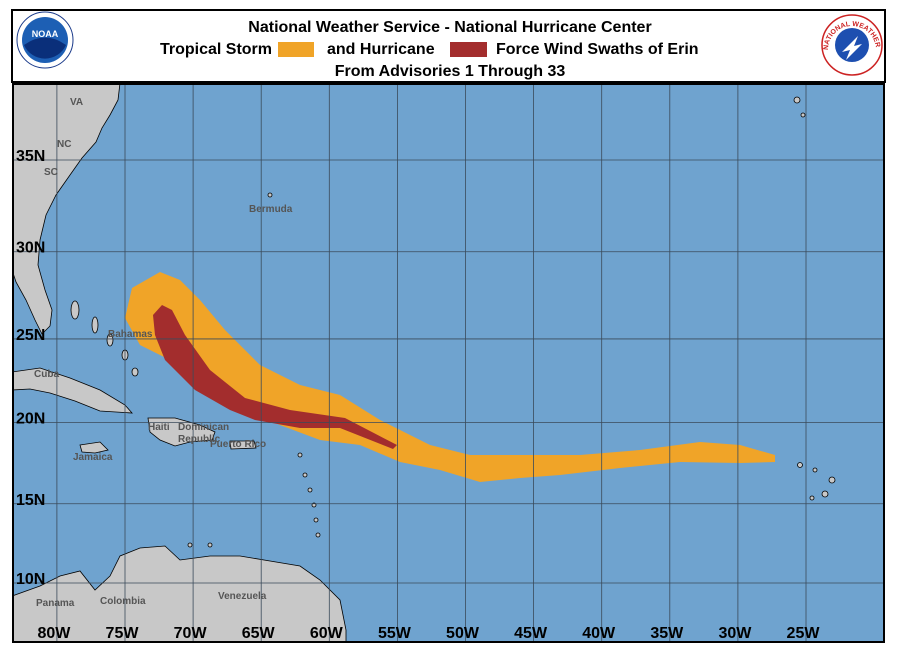  What do you see at coordinates (159, 427) in the screenshot?
I see `place-label: Haiti` at bounding box center [159, 427].